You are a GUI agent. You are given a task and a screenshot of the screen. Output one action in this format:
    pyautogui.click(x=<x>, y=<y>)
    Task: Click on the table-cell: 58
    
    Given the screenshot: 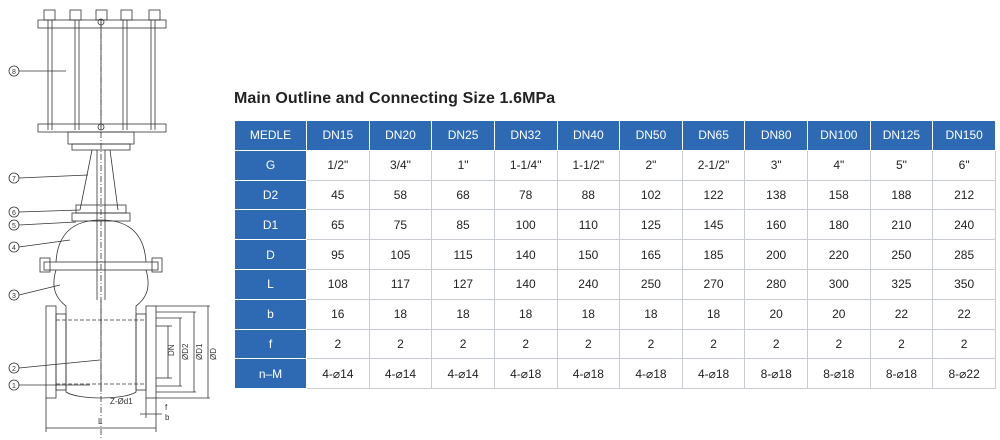 What is the action you would take?
    pyautogui.click(x=400, y=195)
    